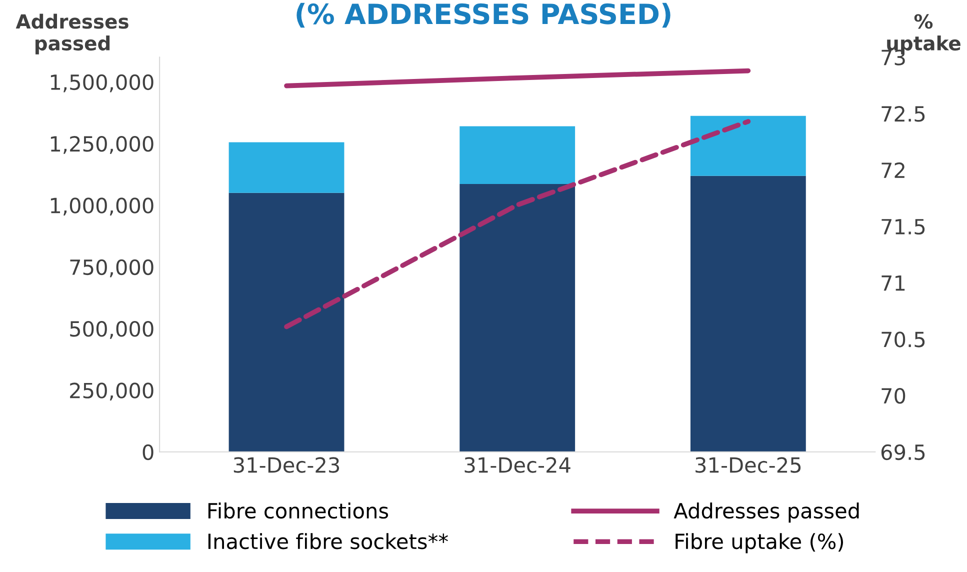 The width and height of the screenshot is (967, 572). I want to click on x-tick-label: 31-Dec-24, so click(517, 465).